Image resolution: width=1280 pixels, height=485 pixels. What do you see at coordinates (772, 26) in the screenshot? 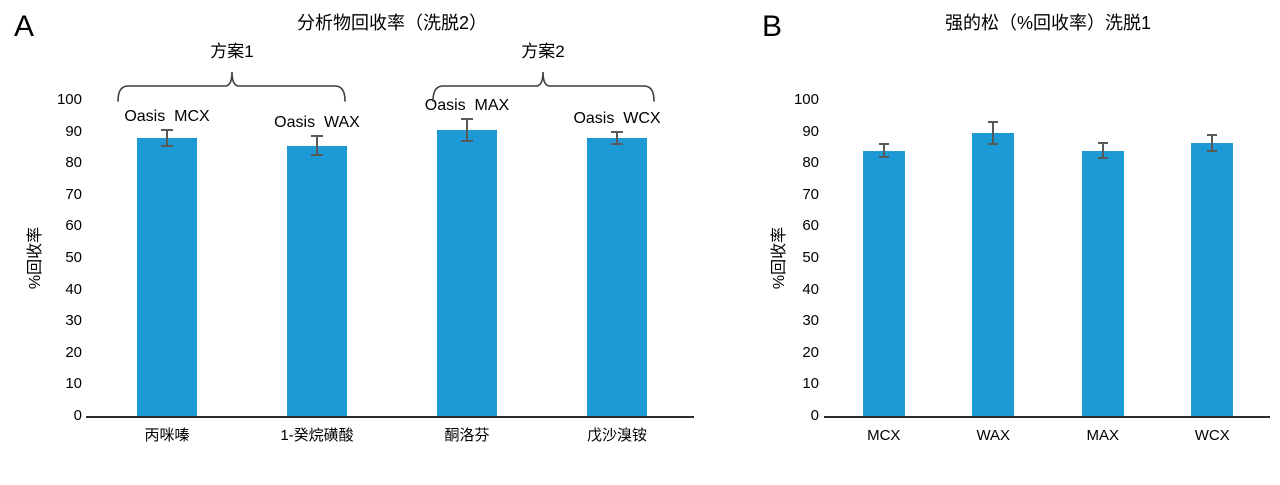
I see `panel-letter-b: B` at bounding box center [772, 26].